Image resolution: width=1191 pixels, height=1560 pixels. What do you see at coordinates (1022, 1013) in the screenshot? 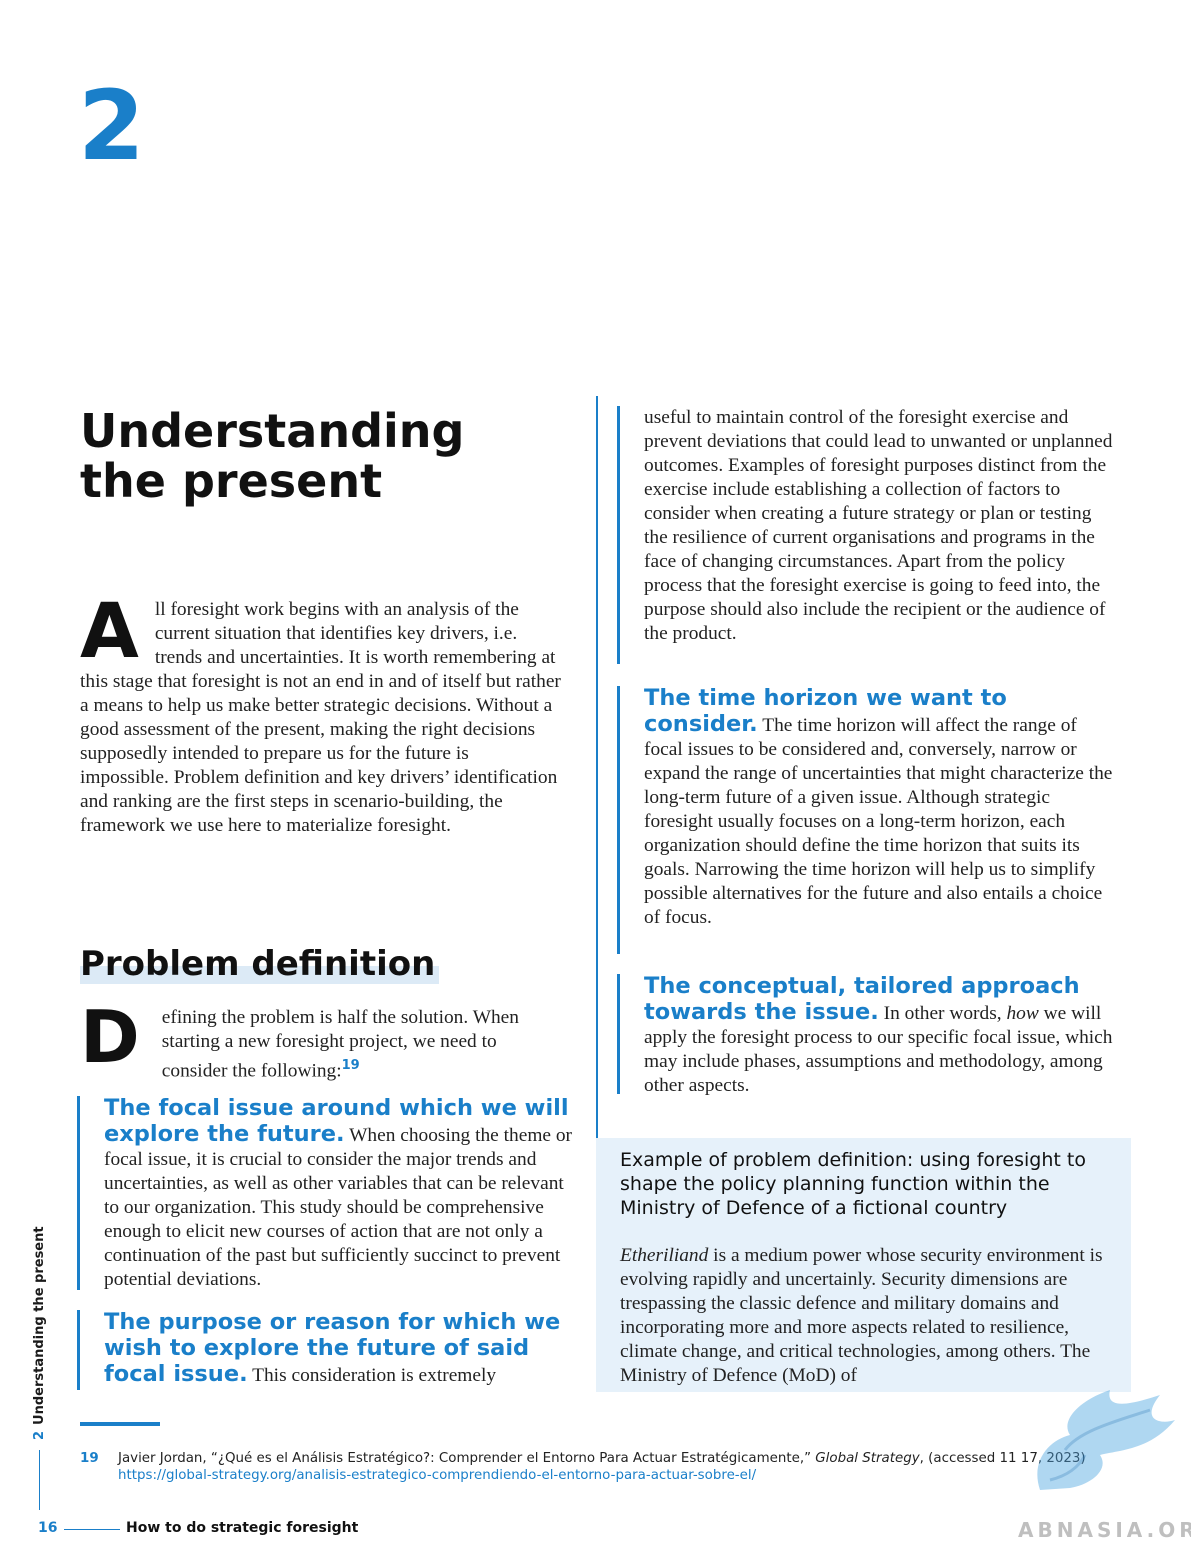
I see `item-approach-emphasis: how` at bounding box center [1022, 1013].